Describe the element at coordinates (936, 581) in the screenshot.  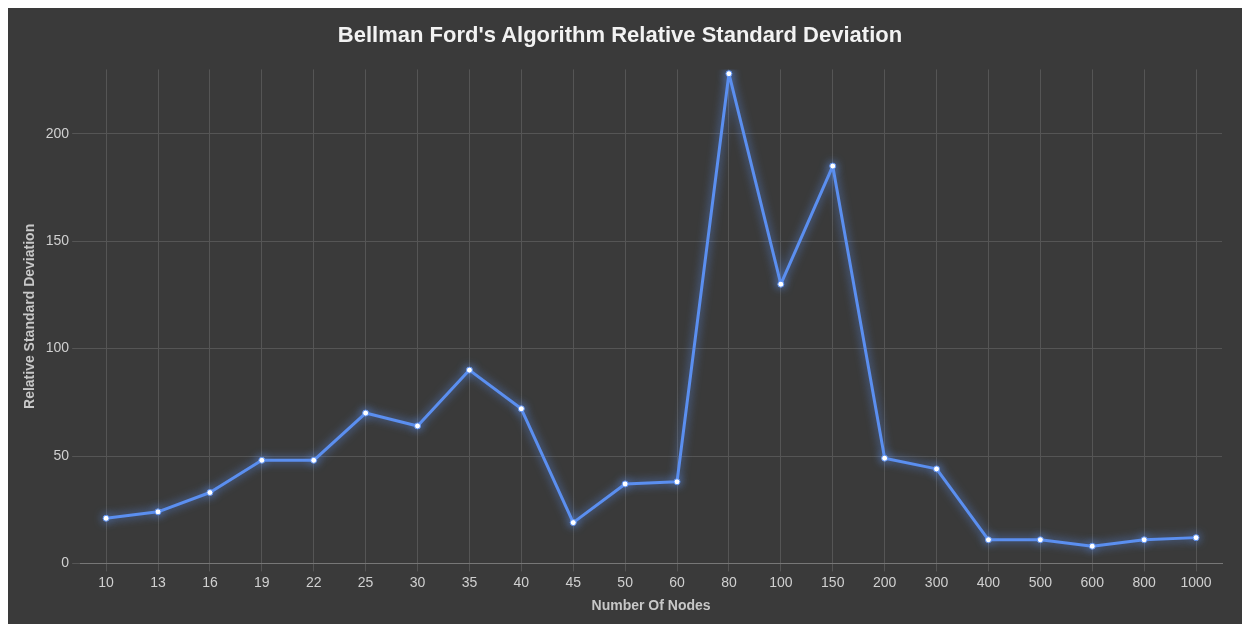
I see `x-tick-label: 300` at that location.